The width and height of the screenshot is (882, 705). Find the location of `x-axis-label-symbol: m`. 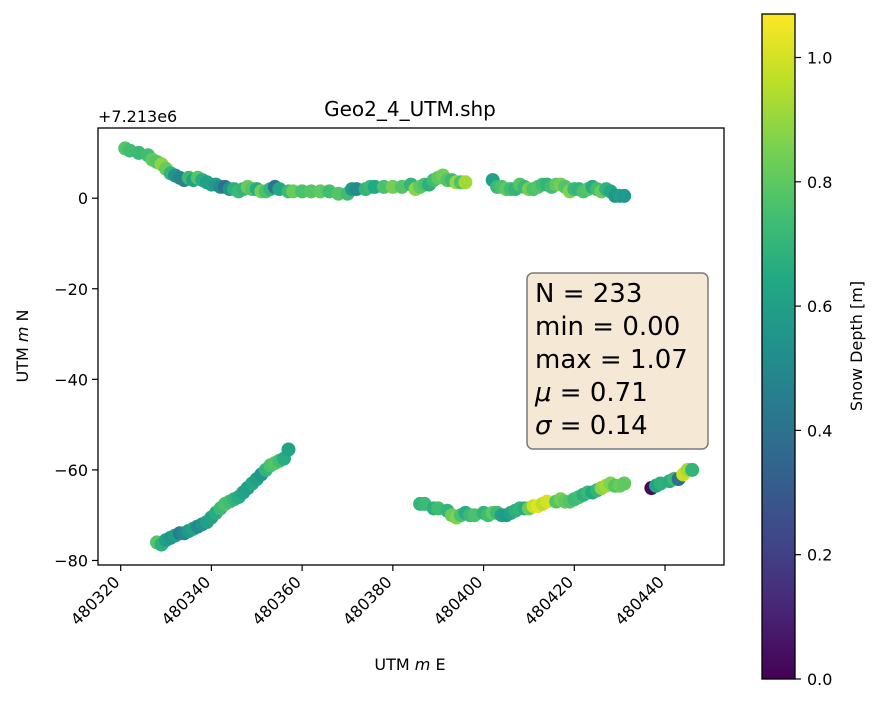

x-axis-label-symbol: m is located at coordinates (423, 664).